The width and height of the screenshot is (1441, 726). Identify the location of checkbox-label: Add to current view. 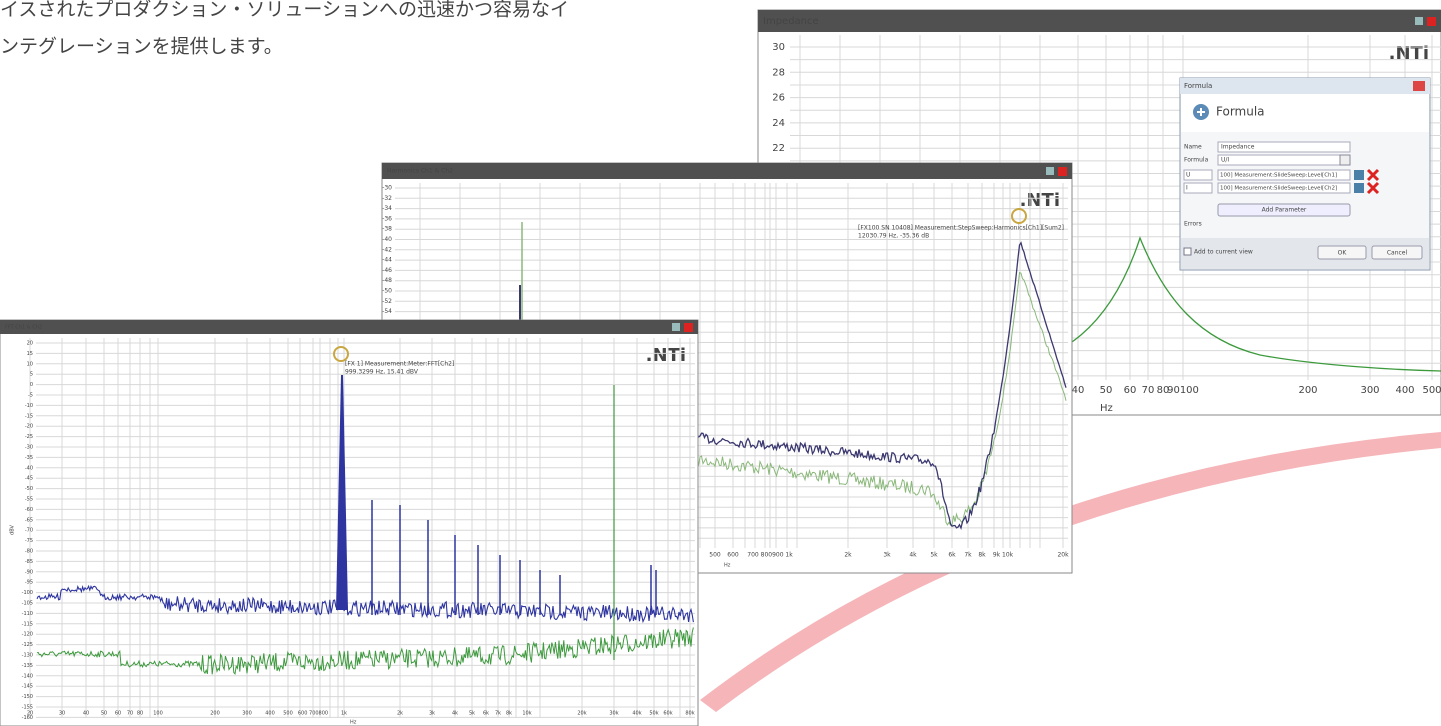
(1223, 252).